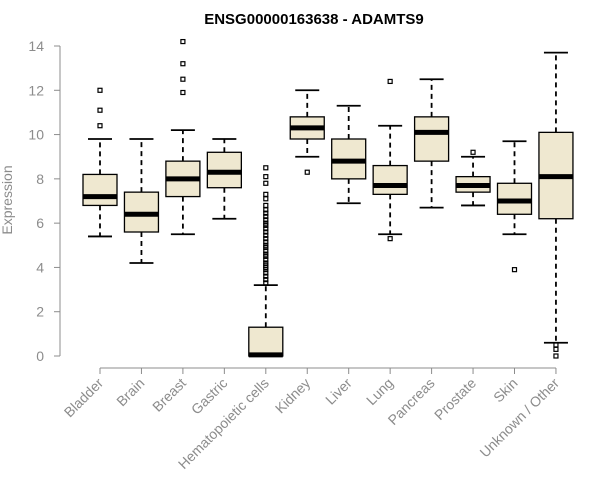  Describe the element at coordinates (130, 392) in the screenshot. I see `x-tick-label: Brain` at that location.